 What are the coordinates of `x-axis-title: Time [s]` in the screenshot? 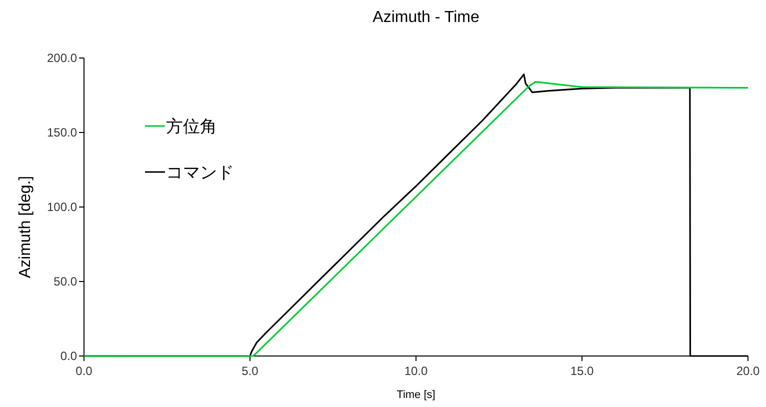 It's located at (416, 395).